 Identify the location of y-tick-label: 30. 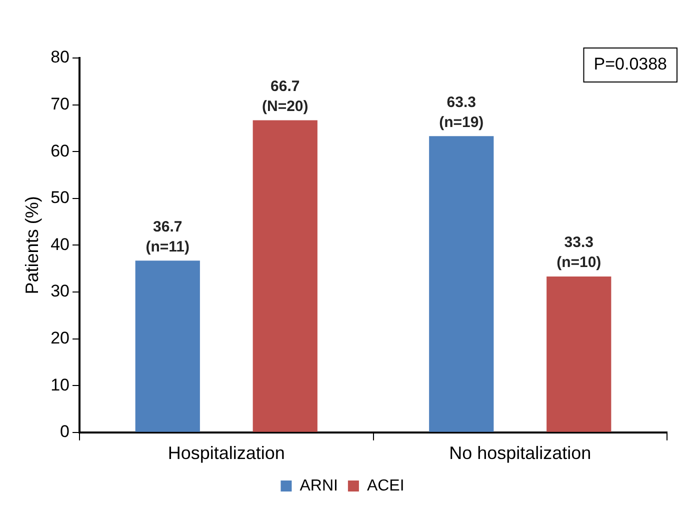
(60, 291).